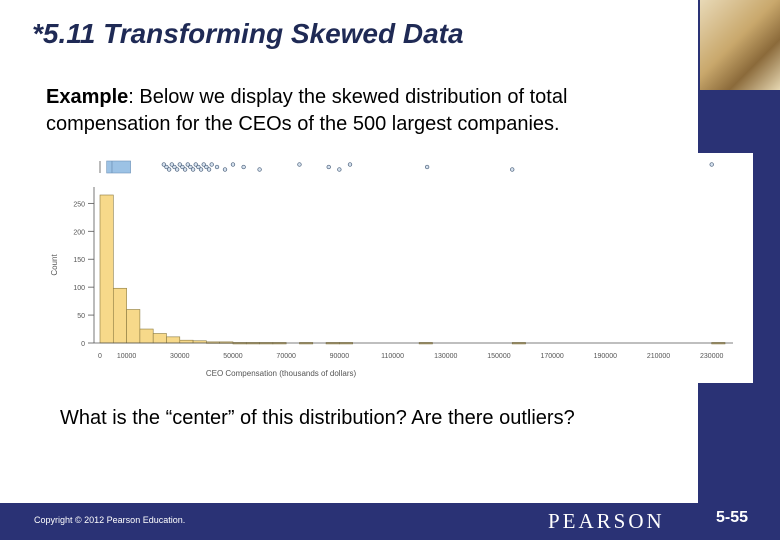 This screenshot has width=780, height=540. I want to click on footer-bar, so click(390, 521).